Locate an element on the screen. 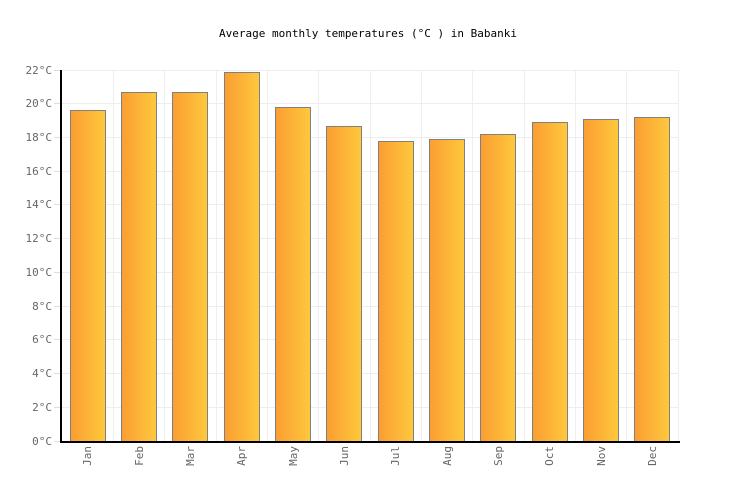  y-axis-label: 20°C is located at coordinates (39, 104).